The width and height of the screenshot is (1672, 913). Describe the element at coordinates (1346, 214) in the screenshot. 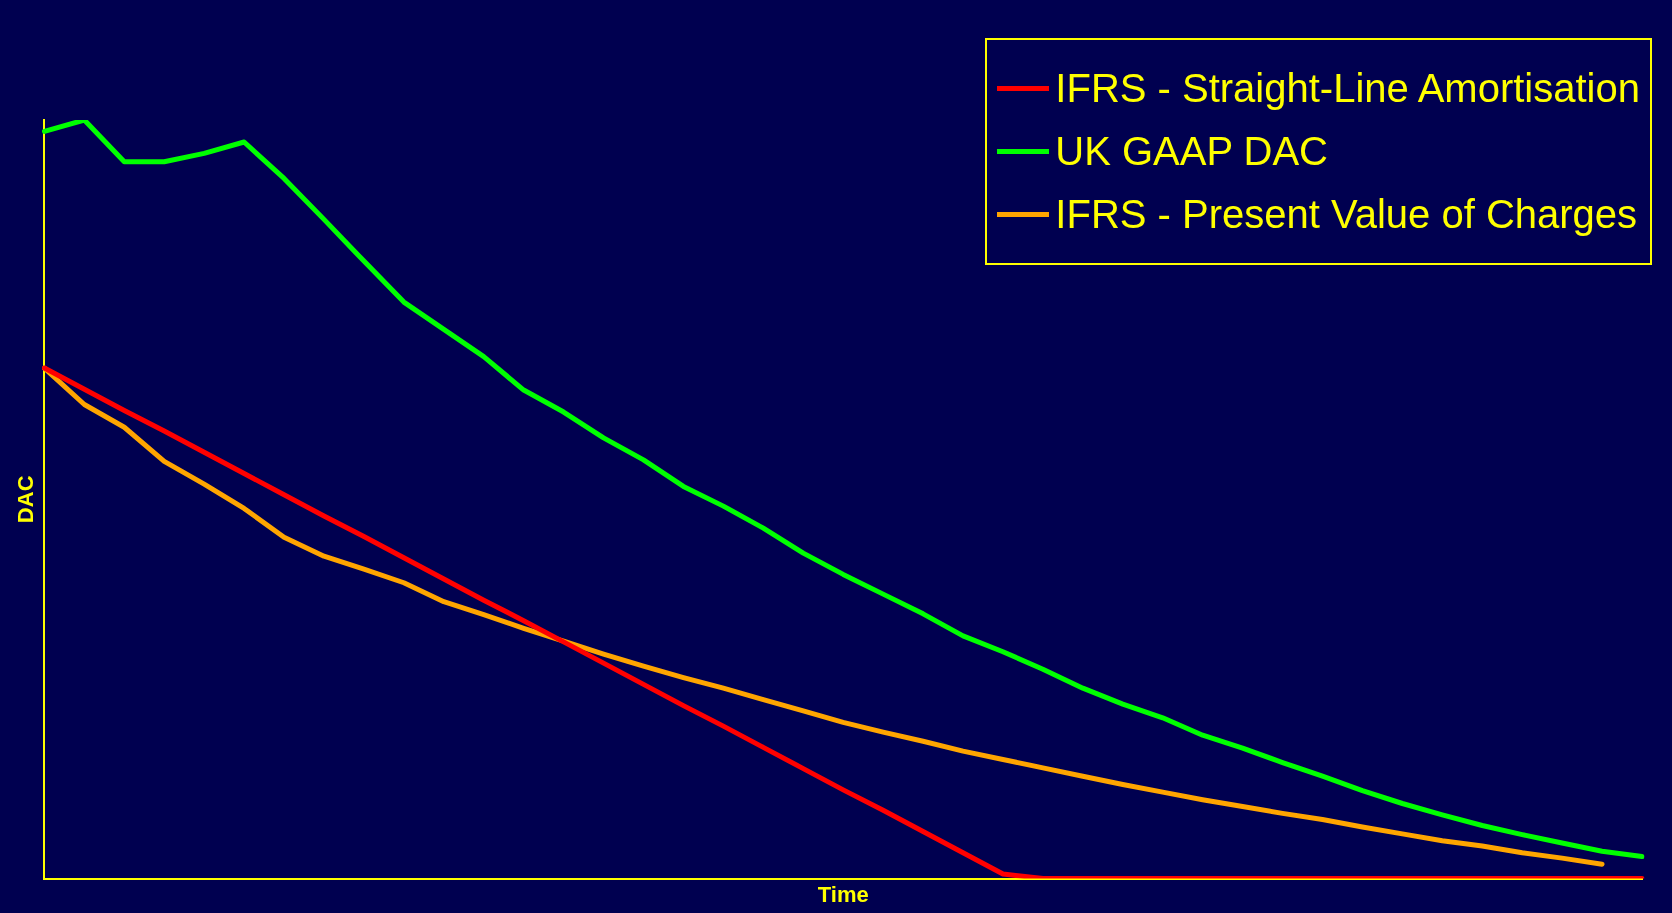

I see `legend-label: IFRS - Present Value of Charges` at that location.